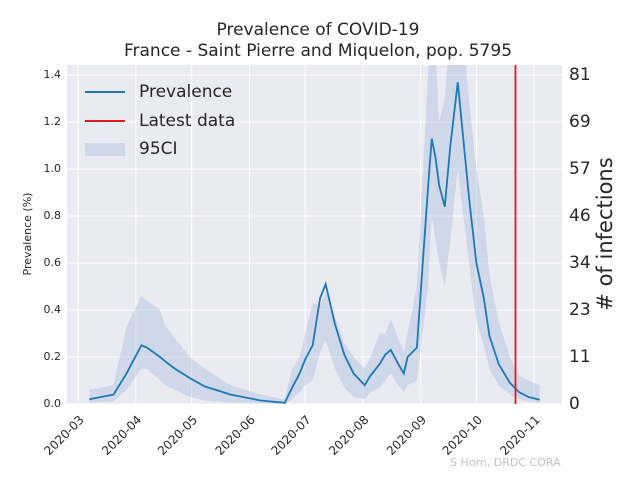 This screenshot has width=640, height=480. Describe the element at coordinates (158, 149) in the screenshot. I see `legend-label: 95CI` at that location.